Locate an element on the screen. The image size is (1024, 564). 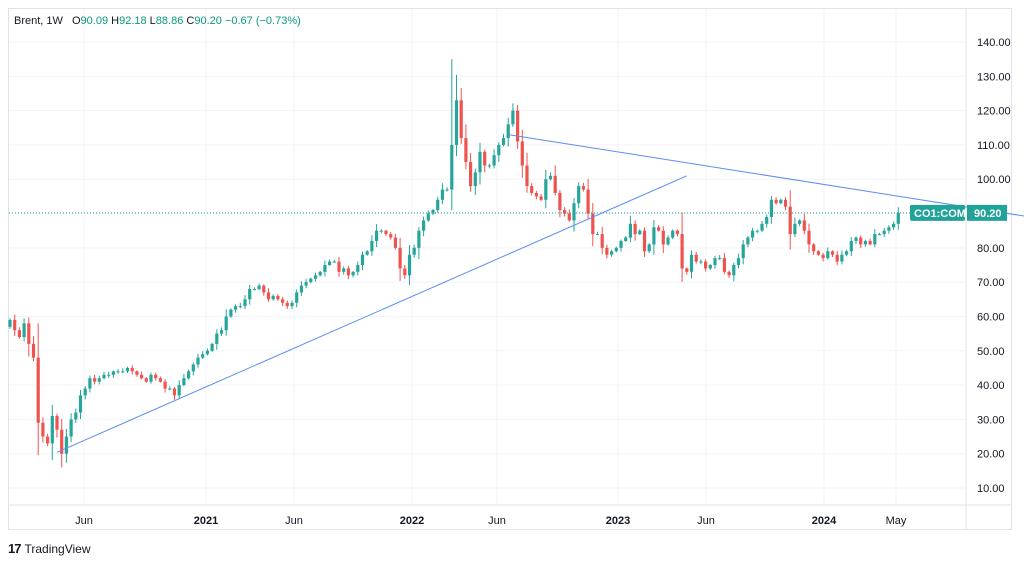
tradingview-branding: 17 TradingView is located at coordinates (49, 548).